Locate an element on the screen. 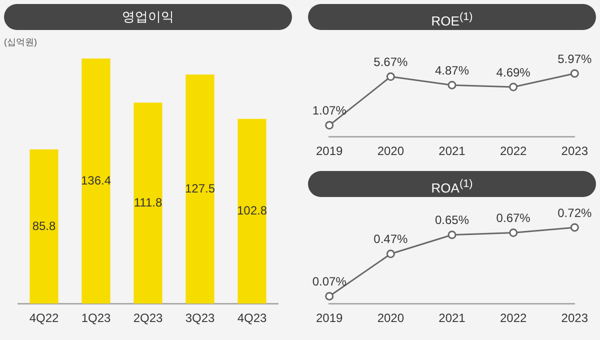 The image size is (600, 340). x-tick-label: 2Q23 is located at coordinates (148, 318).